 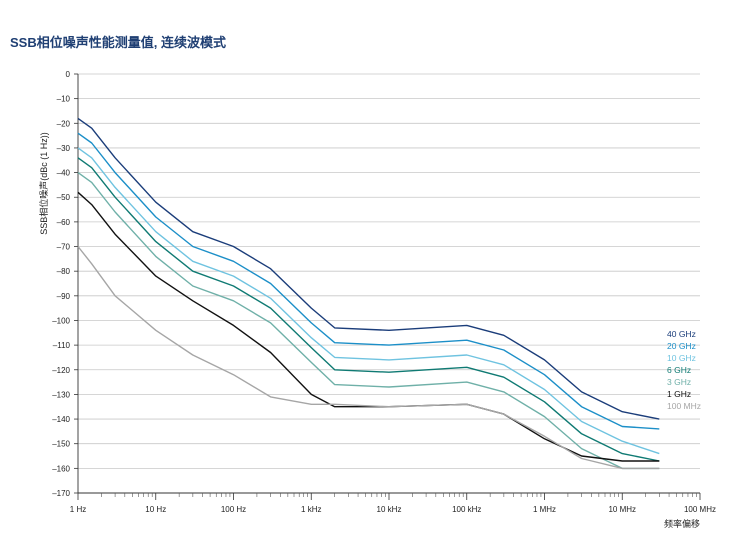 I want to click on legend-layer: 40 GHz 20 GHz 10 GHz 6 GHz 3 GHz 1 GHz 100 MHz, so click(x=684, y=370).